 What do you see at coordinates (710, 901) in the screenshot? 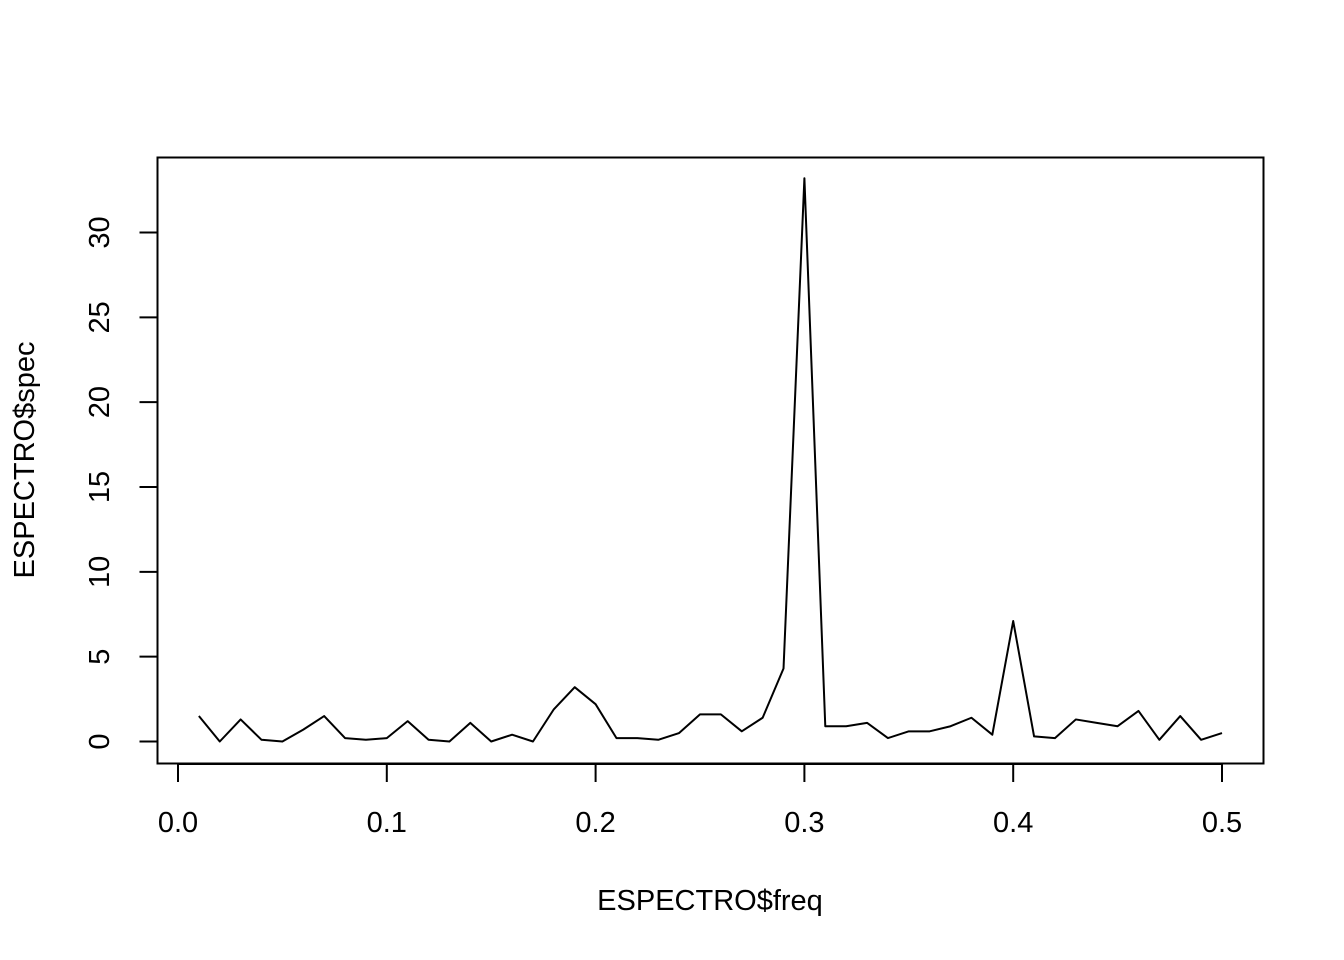
I see `x-axis-title: ESPECTRO$freq` at bounding box center [710, 901].